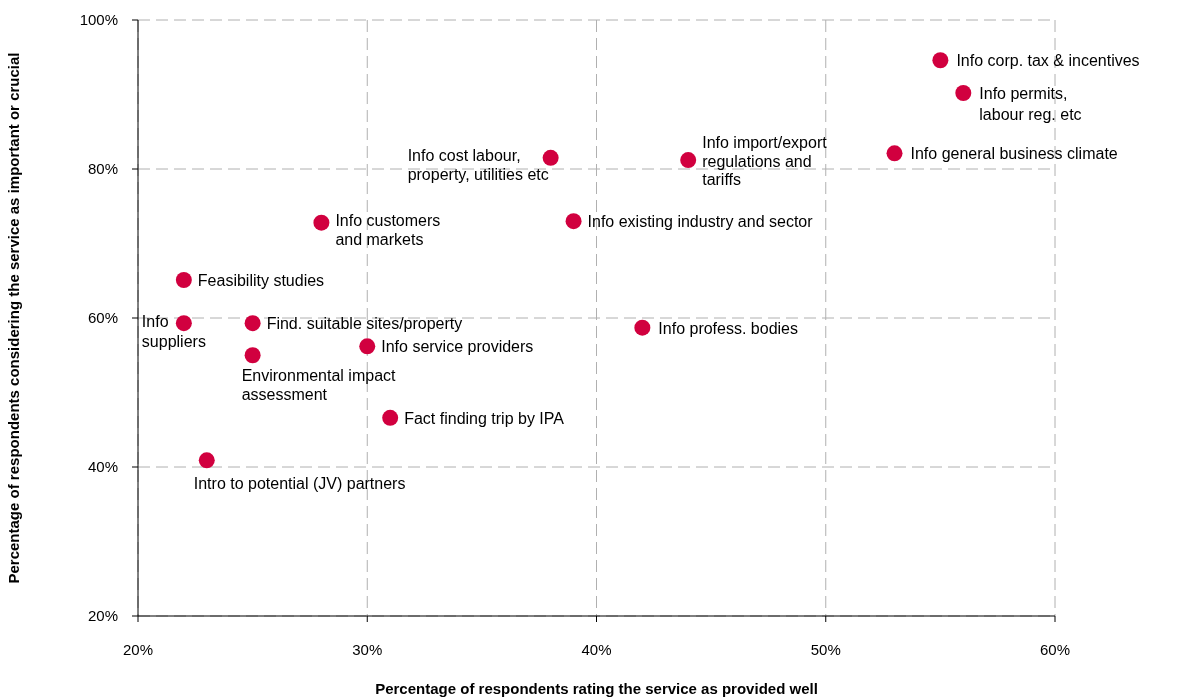  What do you see at coordinates (102, 318) in the screenshot?
I see `y-tick-label: 60%` at bounding box center [102, 318].